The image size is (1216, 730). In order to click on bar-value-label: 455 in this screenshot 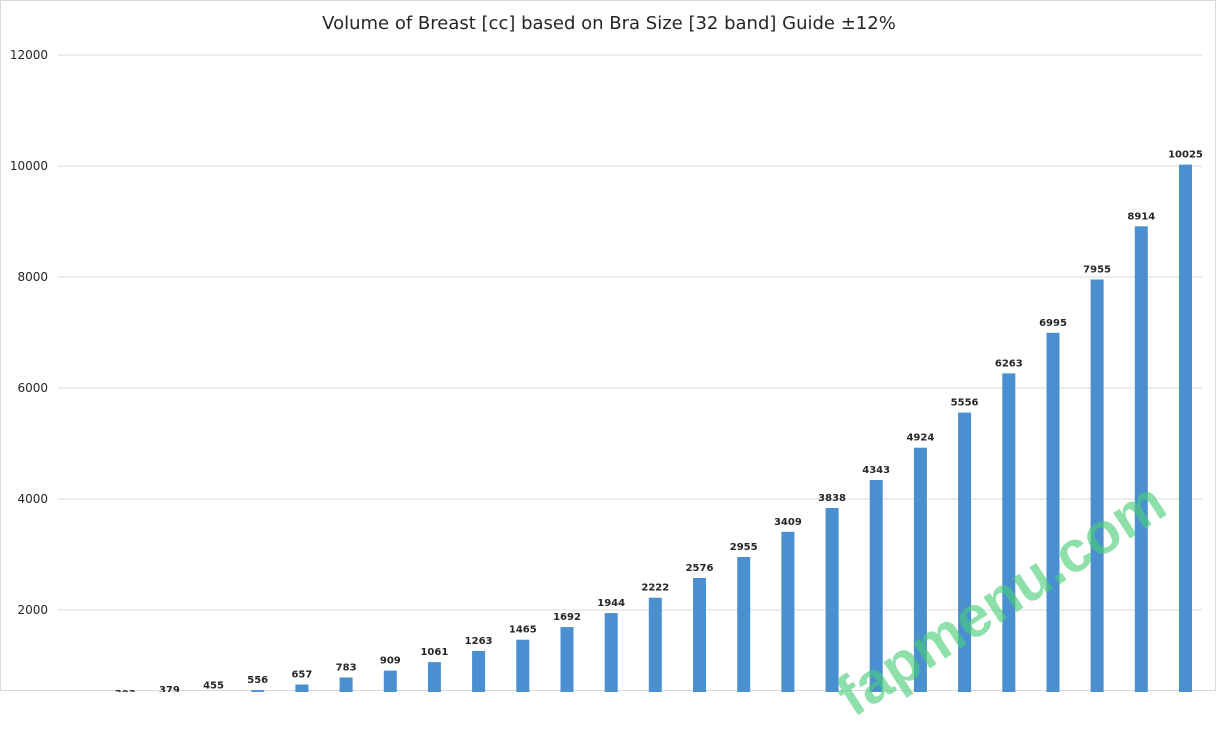, I will do `click(213, 686)`.